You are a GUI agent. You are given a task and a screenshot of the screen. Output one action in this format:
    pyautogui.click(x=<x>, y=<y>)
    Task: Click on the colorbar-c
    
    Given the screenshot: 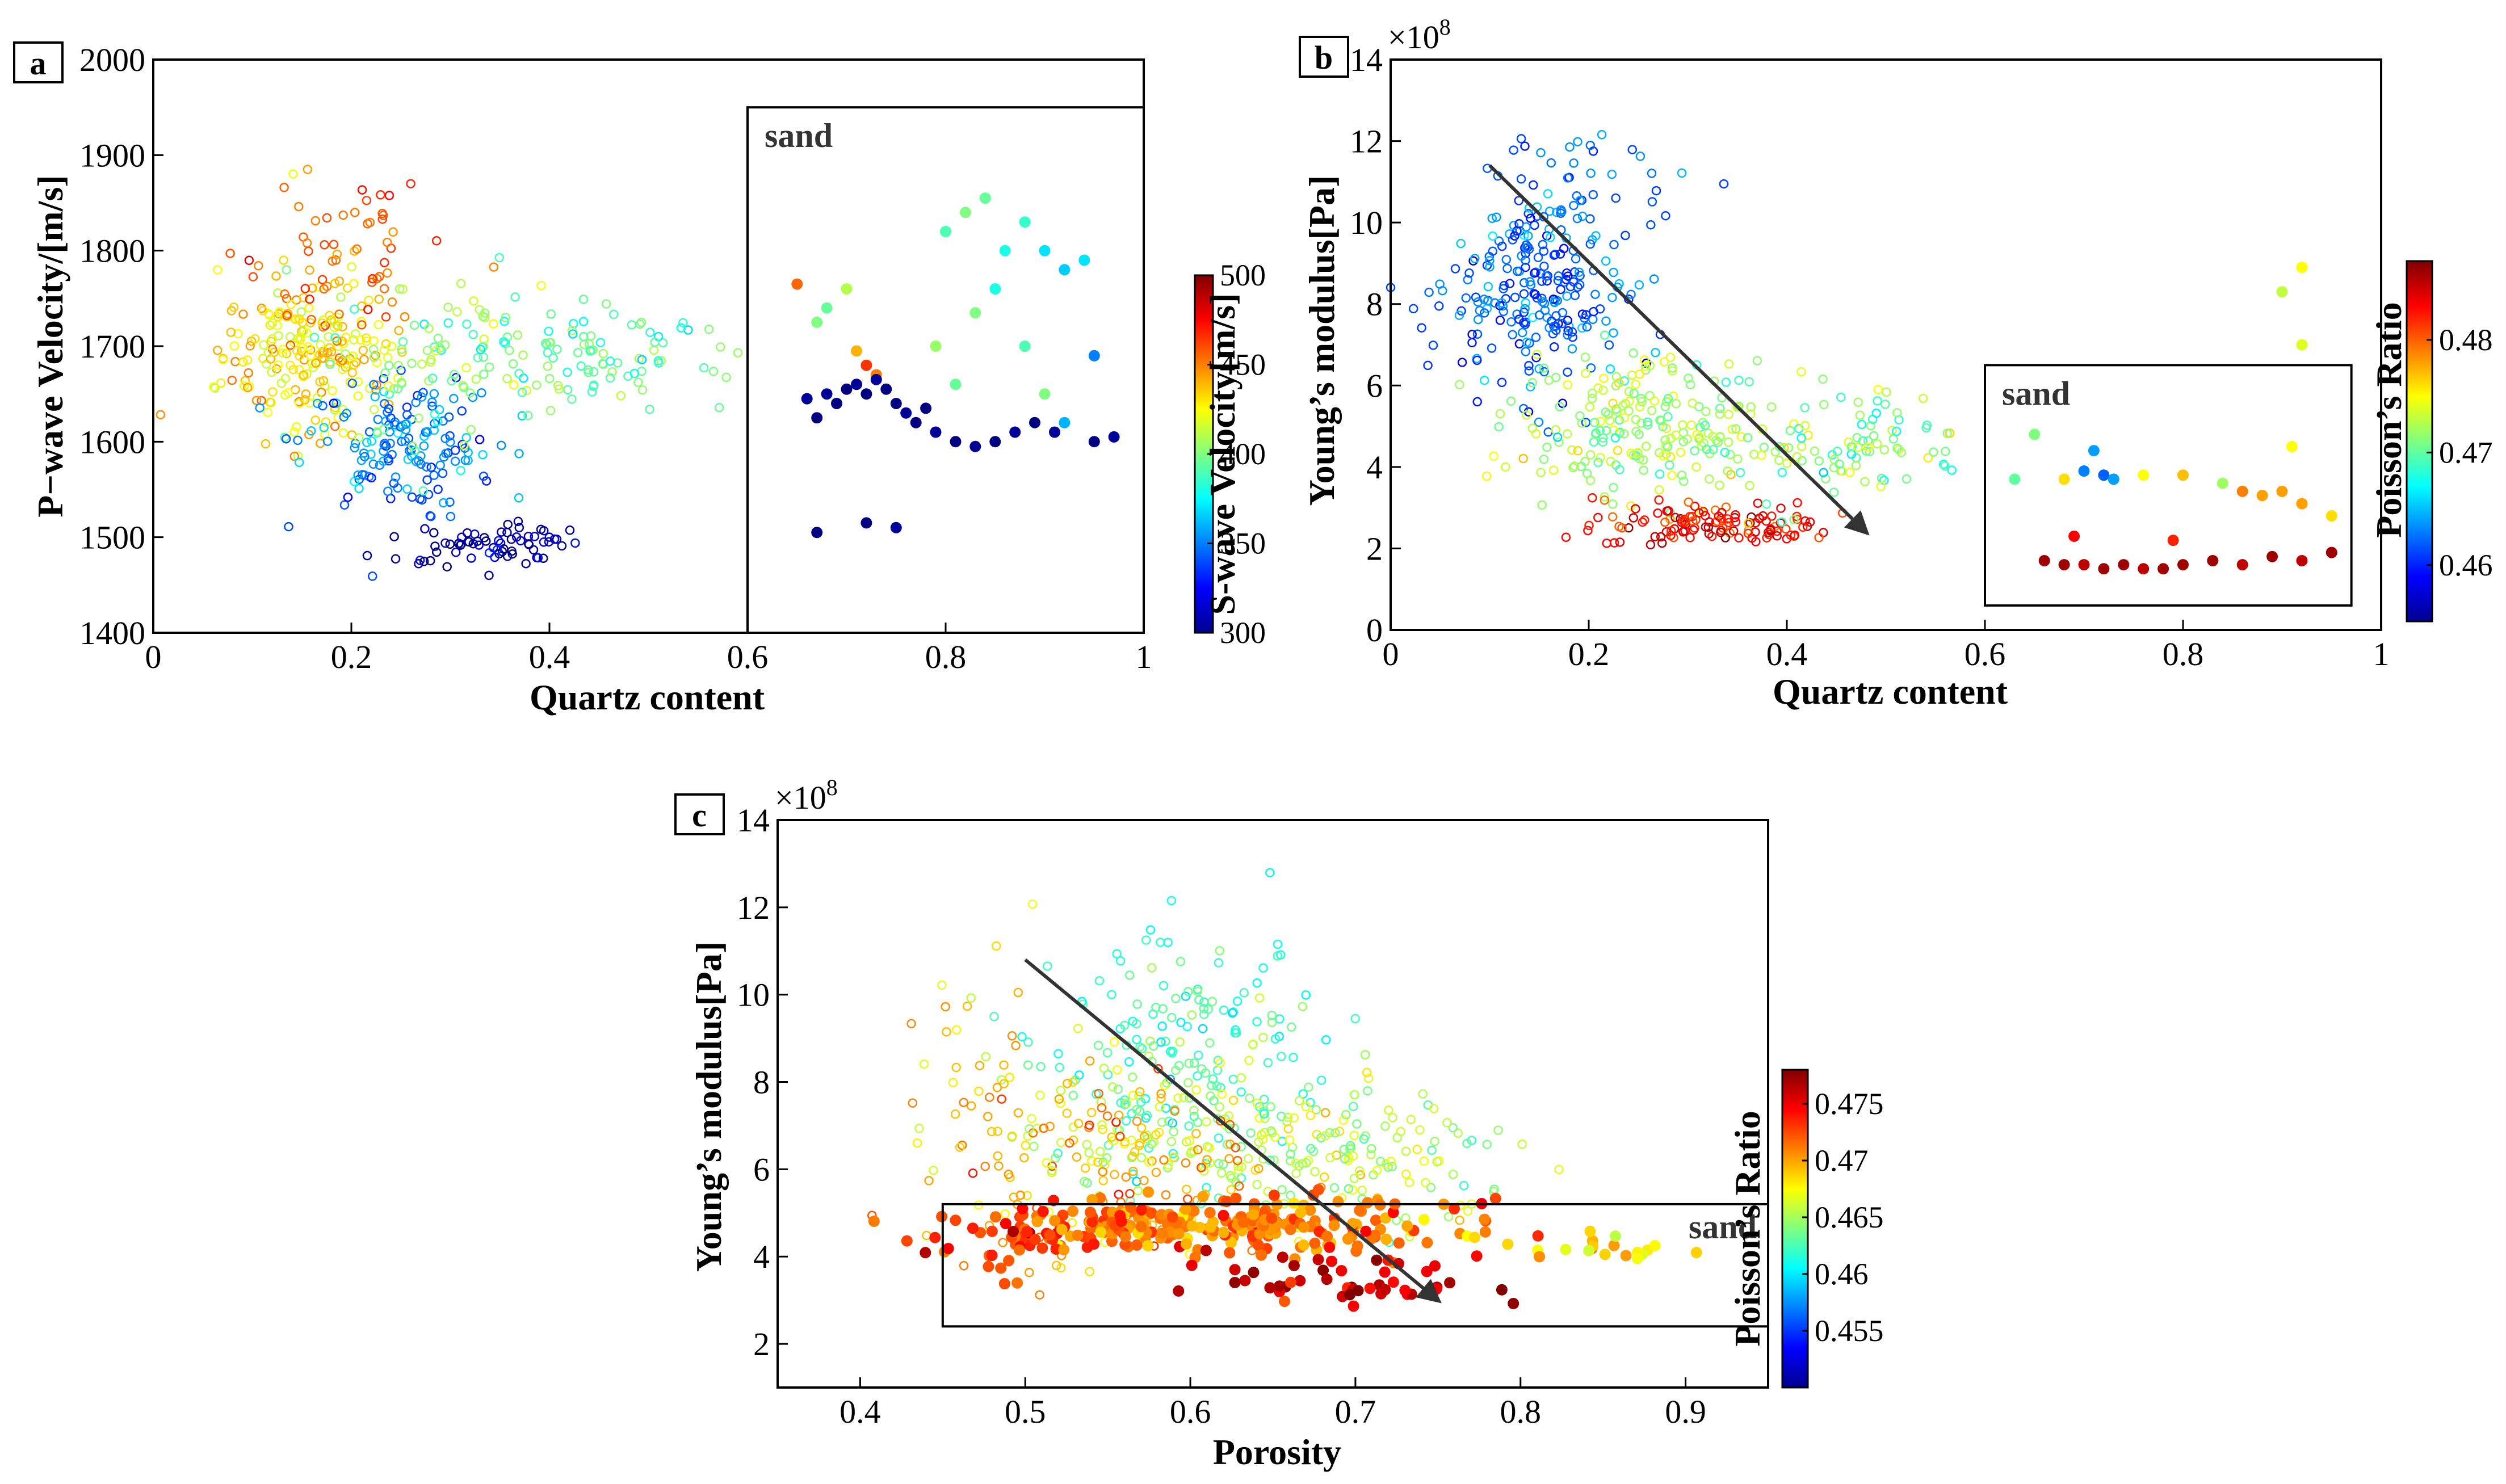 What is the action you would take?
    pyautogui.click(x=1795, y=1229)
    